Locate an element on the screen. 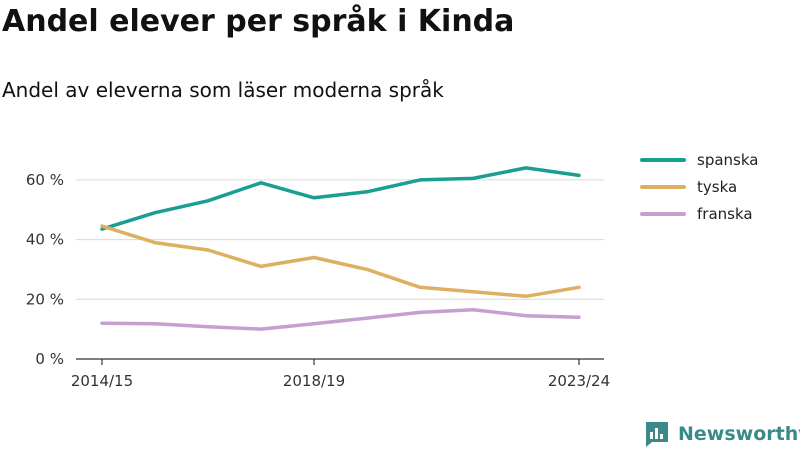 The height and width of the screenshot is (450, 800). y-tick-label: 0 % is located at coordinates (49, 359).